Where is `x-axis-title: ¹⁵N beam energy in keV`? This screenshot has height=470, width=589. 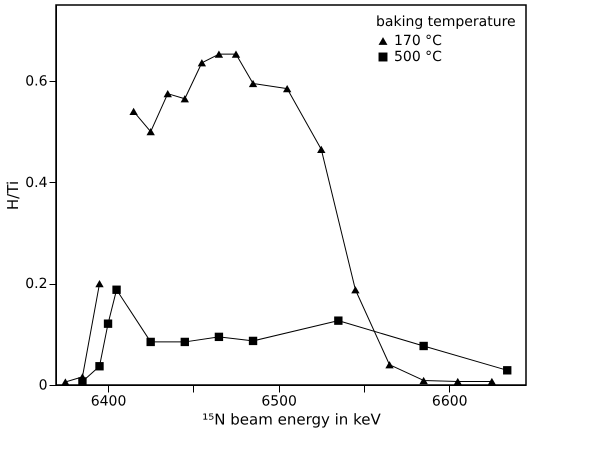
x-axis-title: ¹⁵N beam energy in keV is located at coordinates (292, 419).